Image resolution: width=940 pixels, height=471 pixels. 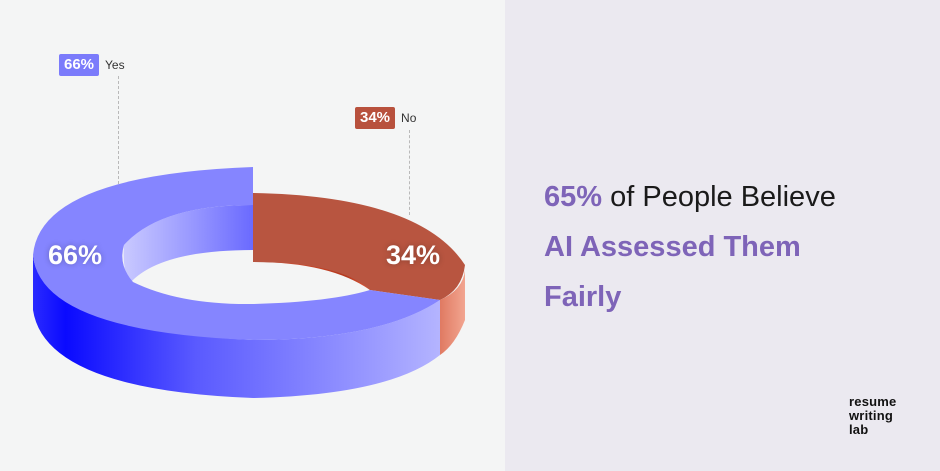 What do you see at coordinates (359, 274) in the screenshot?
I see `slice-no` at bounding box center [359, 274].